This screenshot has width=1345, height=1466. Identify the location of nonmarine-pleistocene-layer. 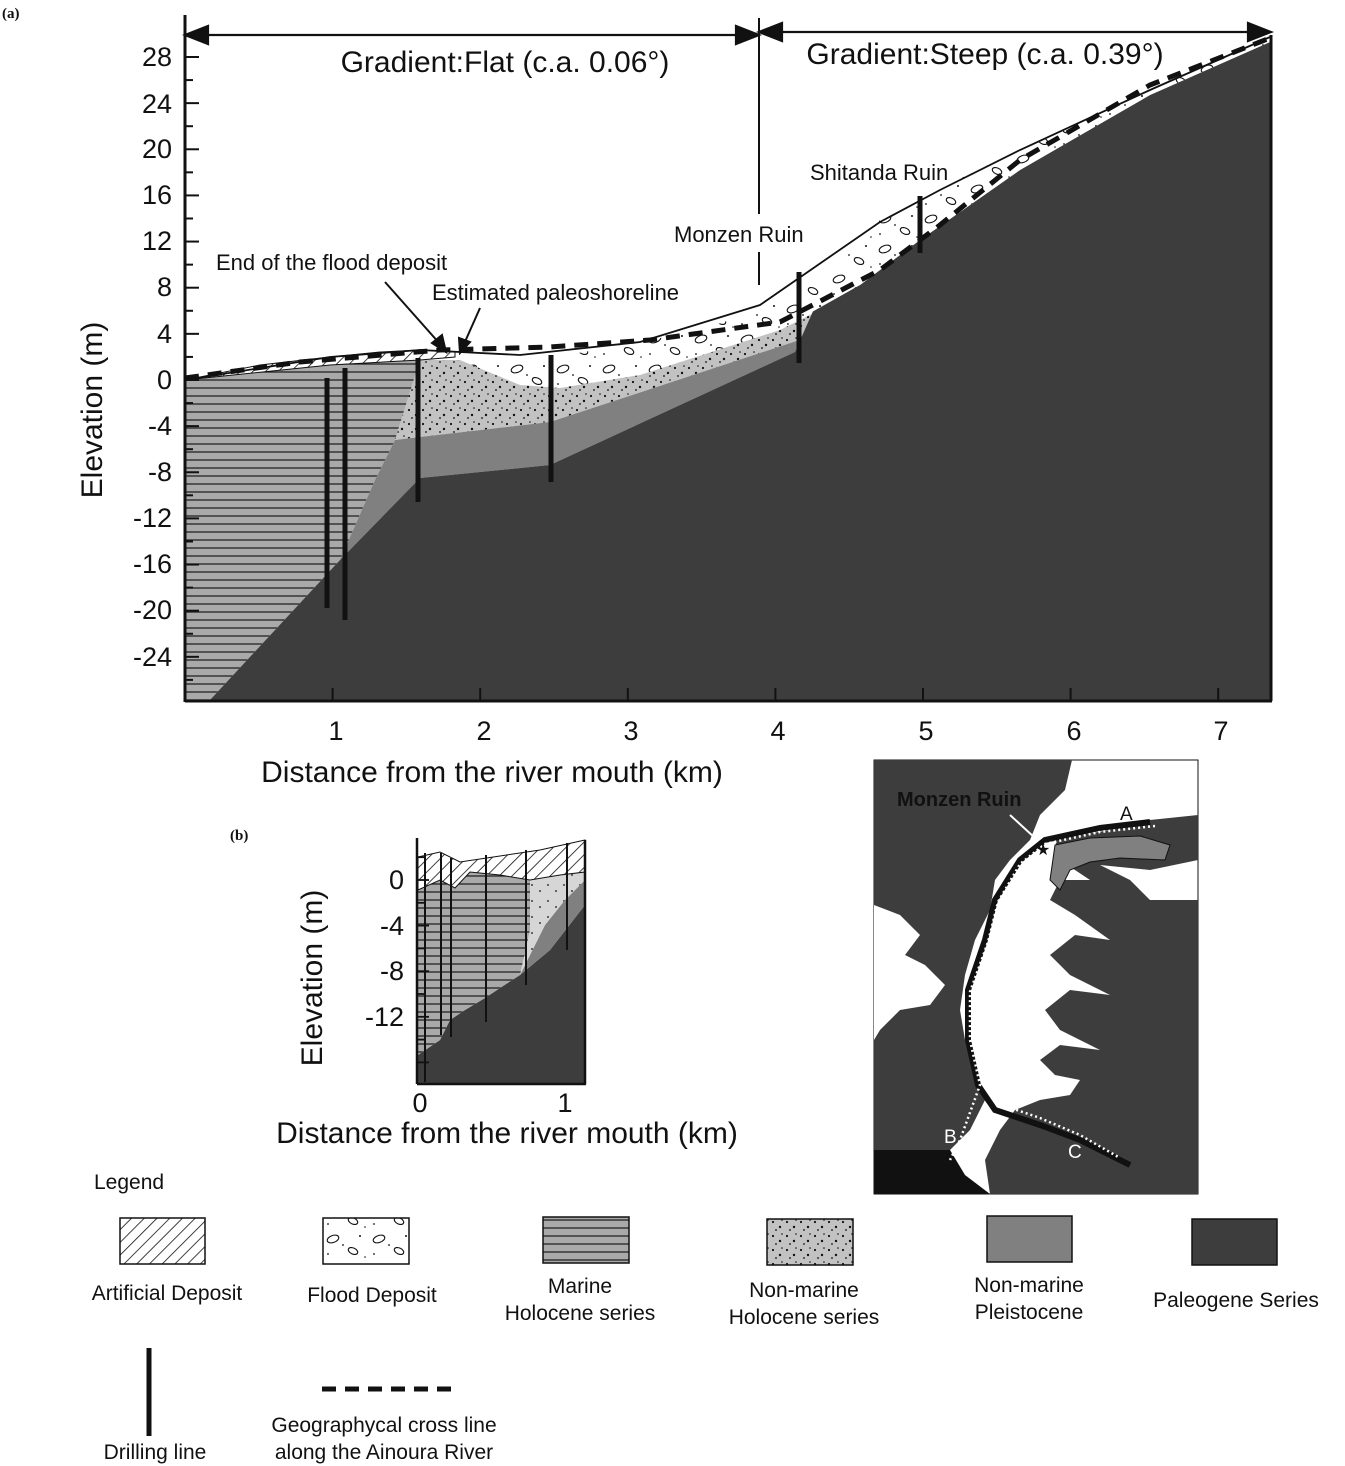
(600, 425).